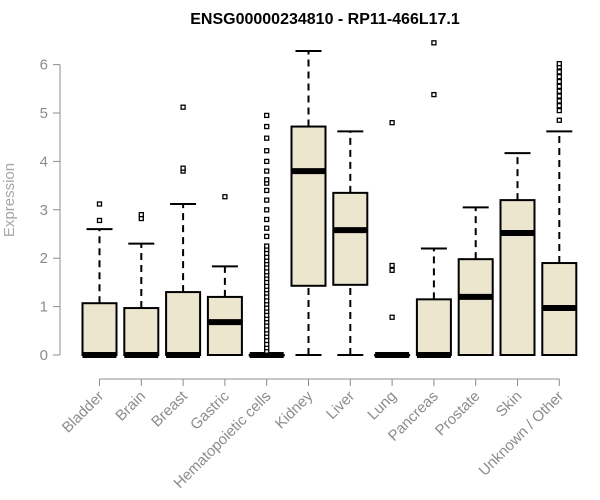 This screenshot has width=600, height=500. Describe the element at coordinates (50, 210) in the screenshot. I see `y-axis: 0 1 2 3 4 5 6` at that location.